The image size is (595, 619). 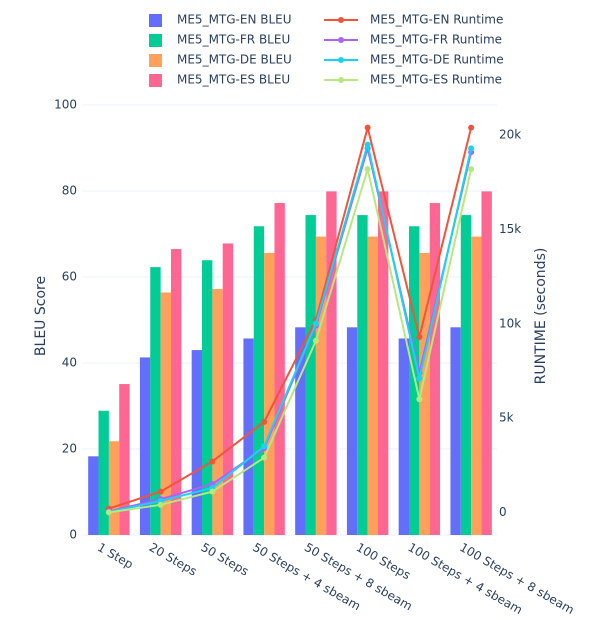 What do you see at coordinates (224, 559) in the screenshot?
I see `x-tick-label: 50 Steps` at bounding box center [224, 559].